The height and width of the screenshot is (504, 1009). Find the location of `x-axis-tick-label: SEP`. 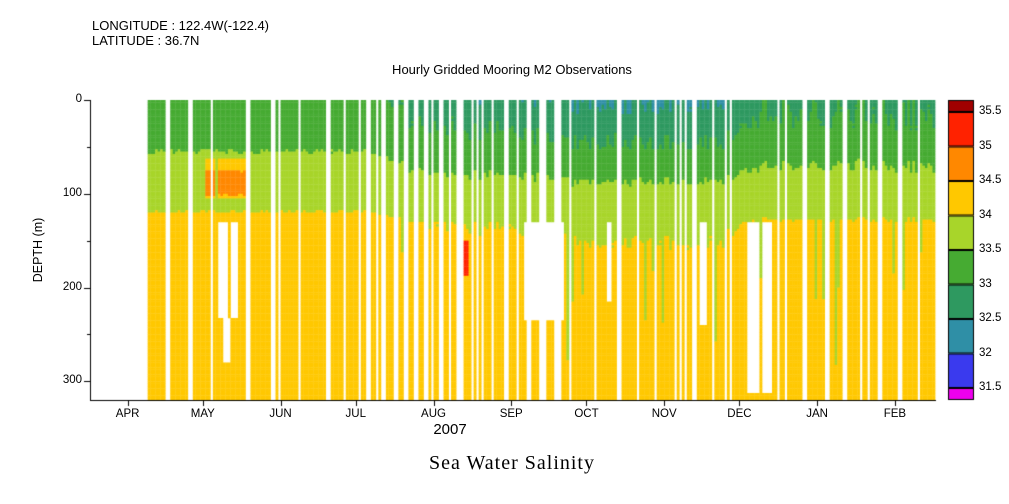

x-axis-tick-label: SEP is located at coordinates (511, 414).